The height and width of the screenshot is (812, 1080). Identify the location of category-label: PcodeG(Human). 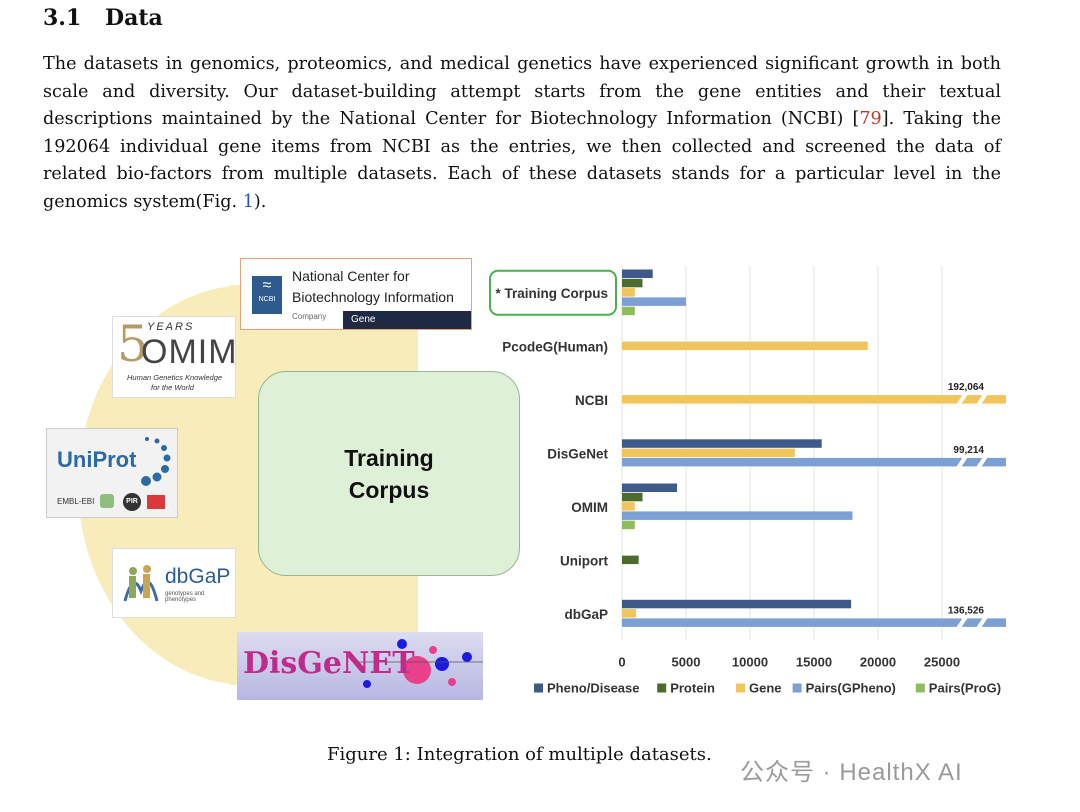
(555, 346).